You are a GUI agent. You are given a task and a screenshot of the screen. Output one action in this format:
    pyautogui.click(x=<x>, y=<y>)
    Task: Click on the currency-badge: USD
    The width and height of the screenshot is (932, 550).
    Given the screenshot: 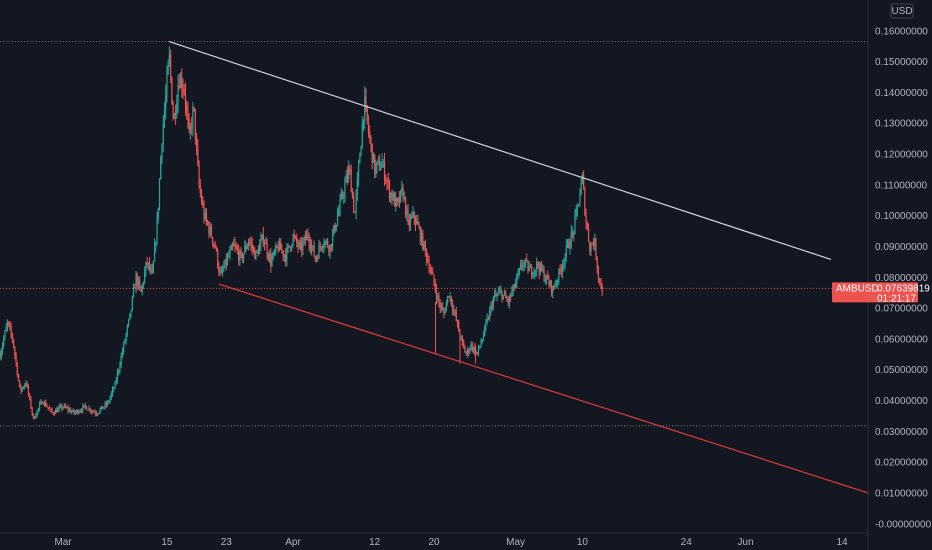 What is the action you would take?
    pyautogui.click(x=902, y=11)
    